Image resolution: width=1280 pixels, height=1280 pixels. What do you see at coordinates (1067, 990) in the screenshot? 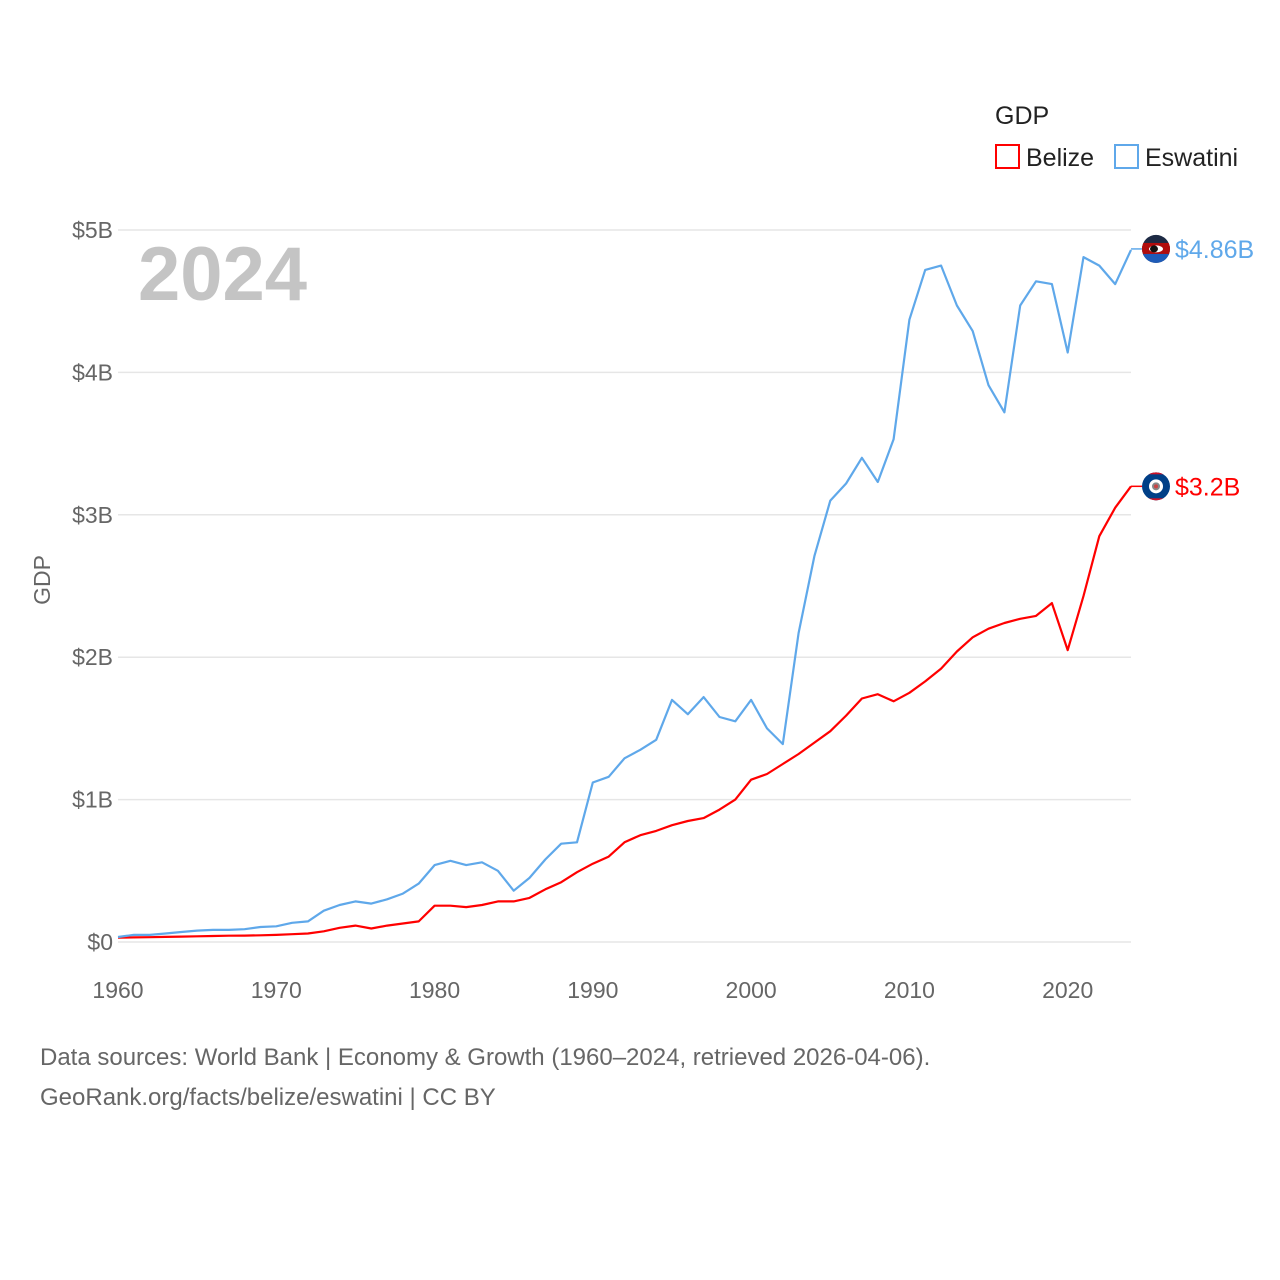
I see `x-tick-label: 2020` at bounding box center [1067, 990].